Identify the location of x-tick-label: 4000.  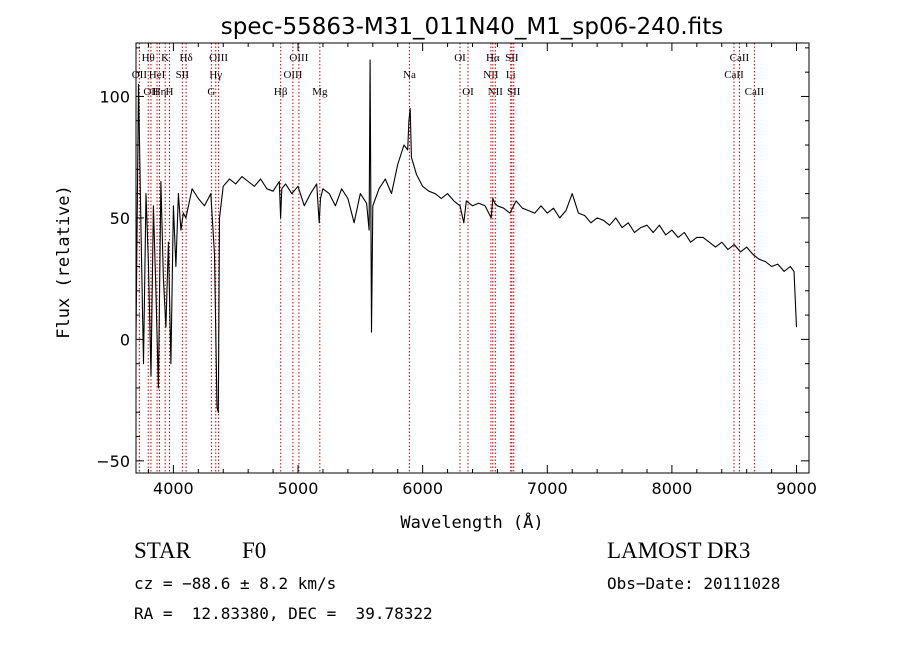
(173, 488).